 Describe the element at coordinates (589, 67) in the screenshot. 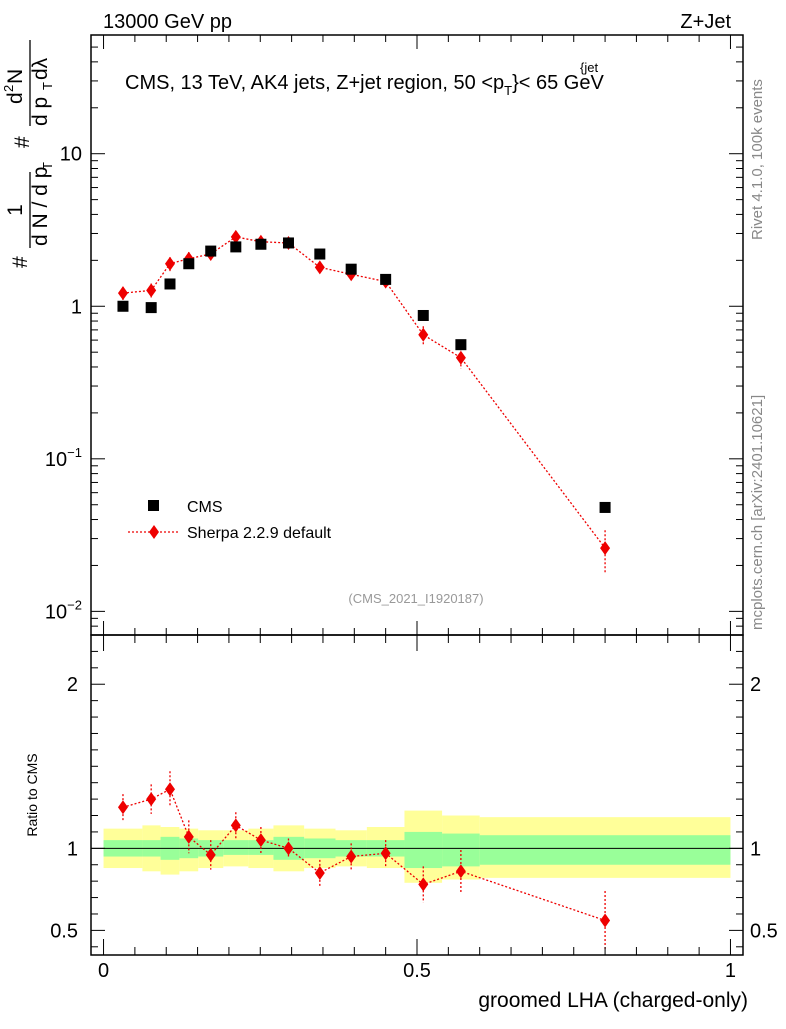

I see `main-title-sup: {jet` at that location.